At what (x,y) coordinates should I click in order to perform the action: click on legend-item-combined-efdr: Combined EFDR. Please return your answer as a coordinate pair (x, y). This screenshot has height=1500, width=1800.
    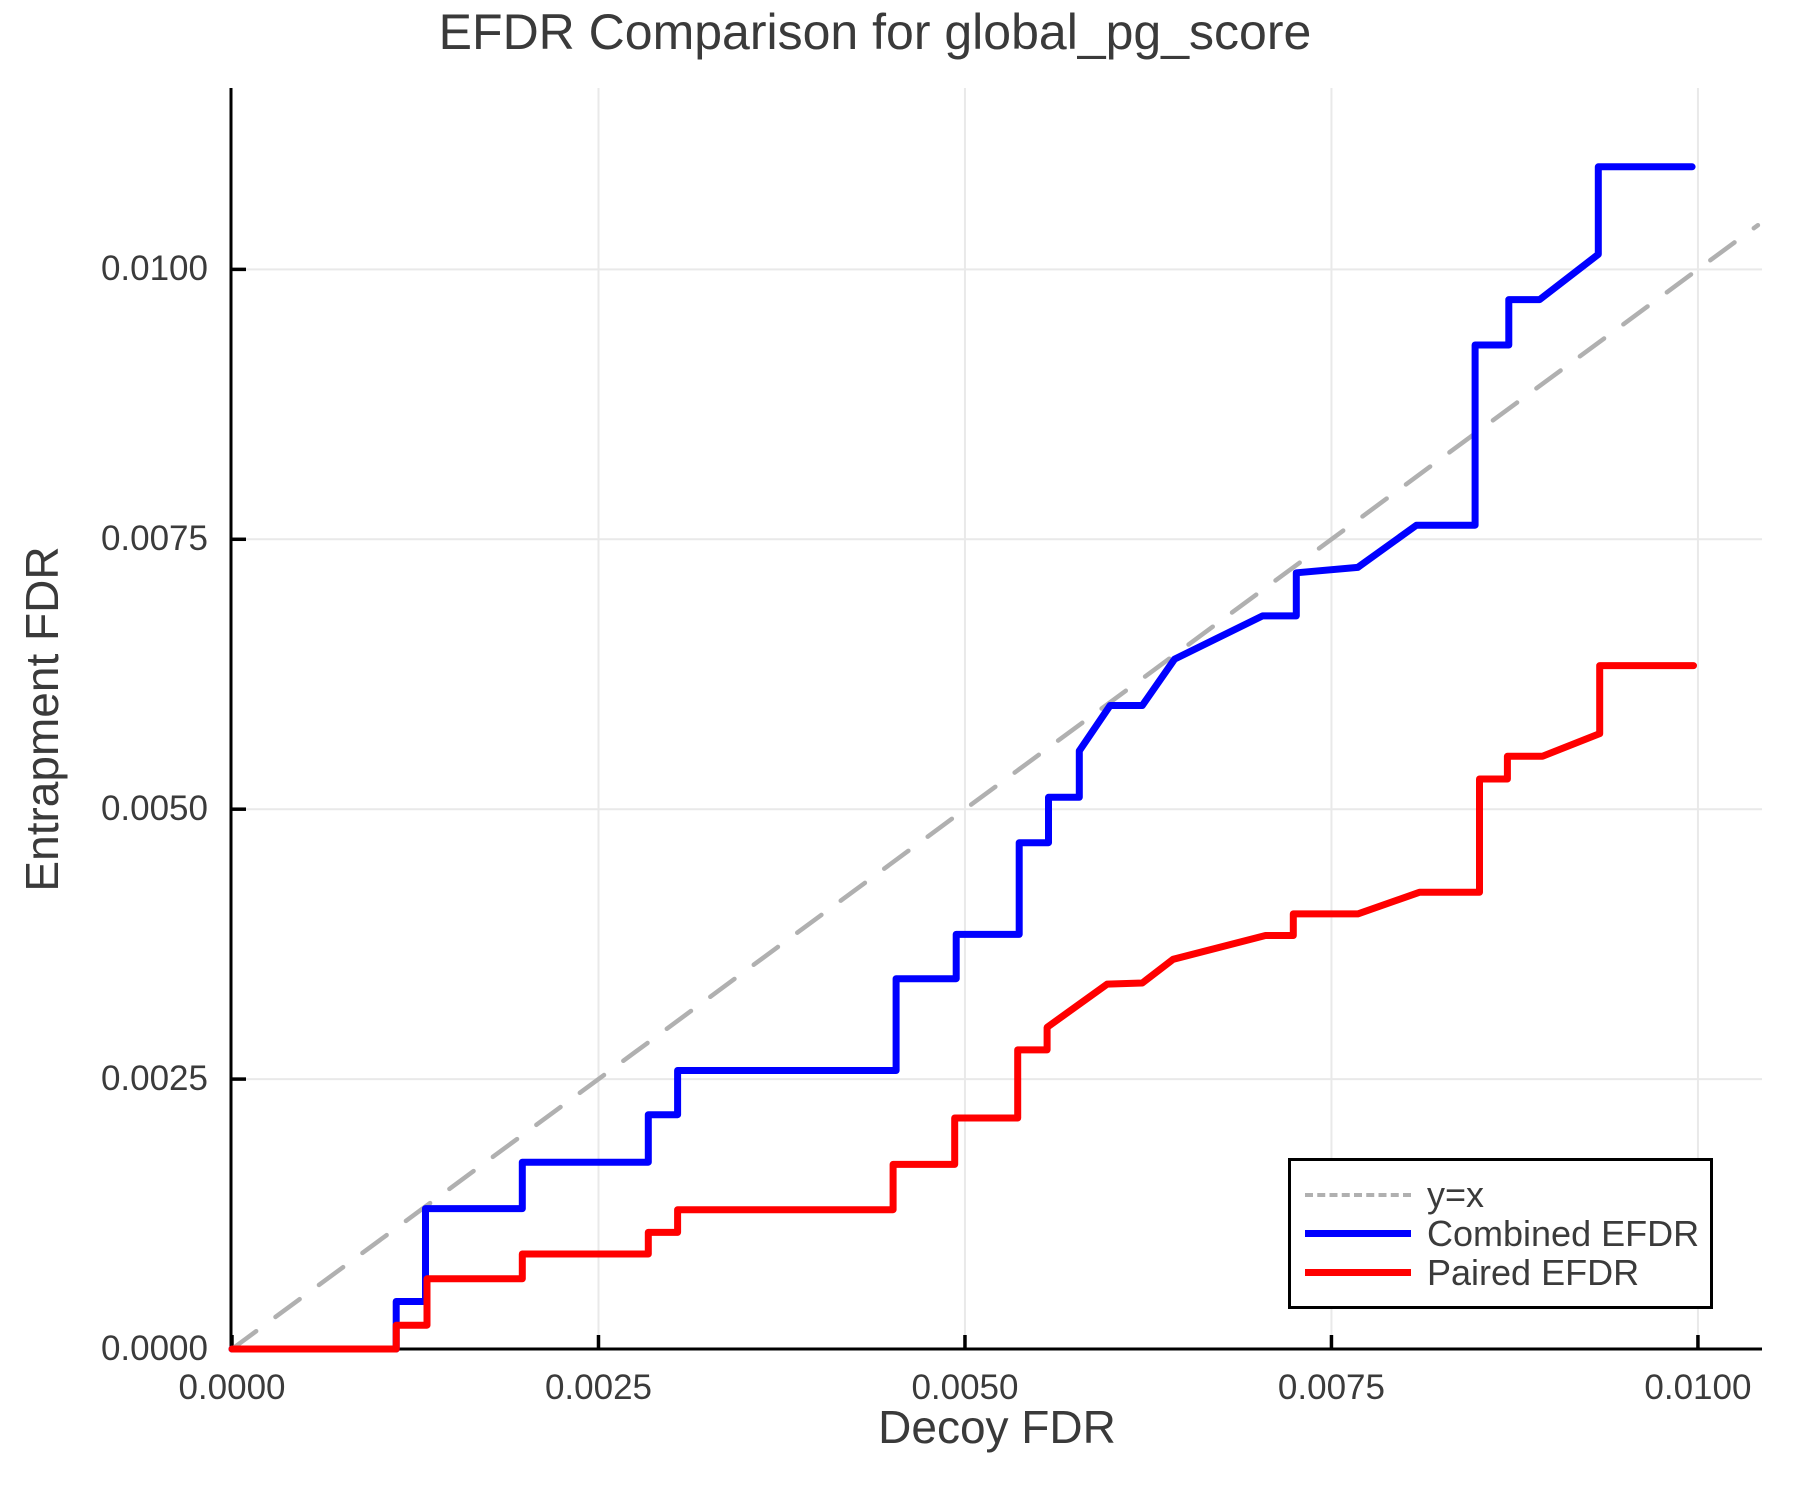
    Looking at the image, I should click on (1507, 1233).